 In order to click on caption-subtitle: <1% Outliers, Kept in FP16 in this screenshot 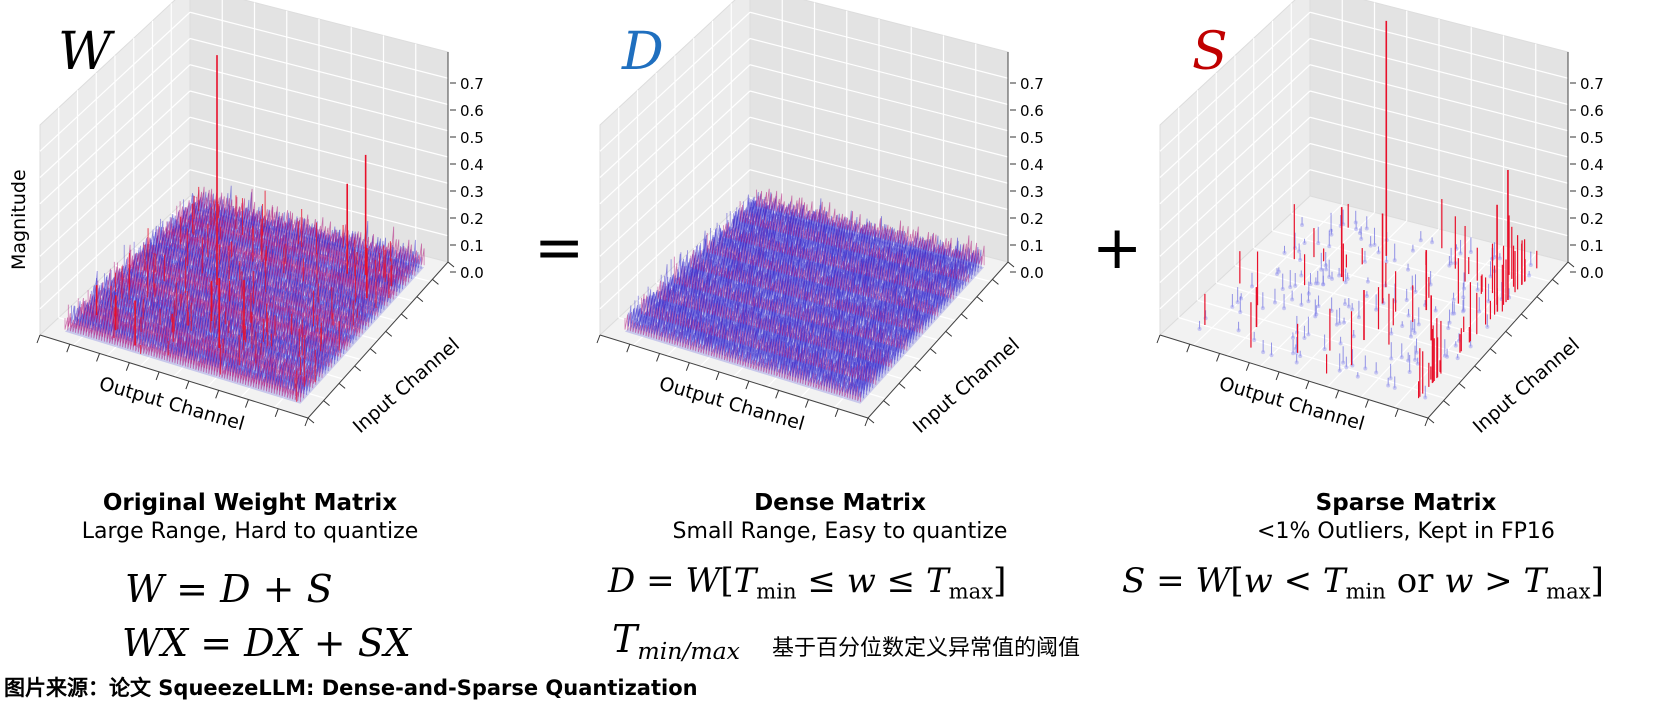, I will do `click(1406, 531)`.